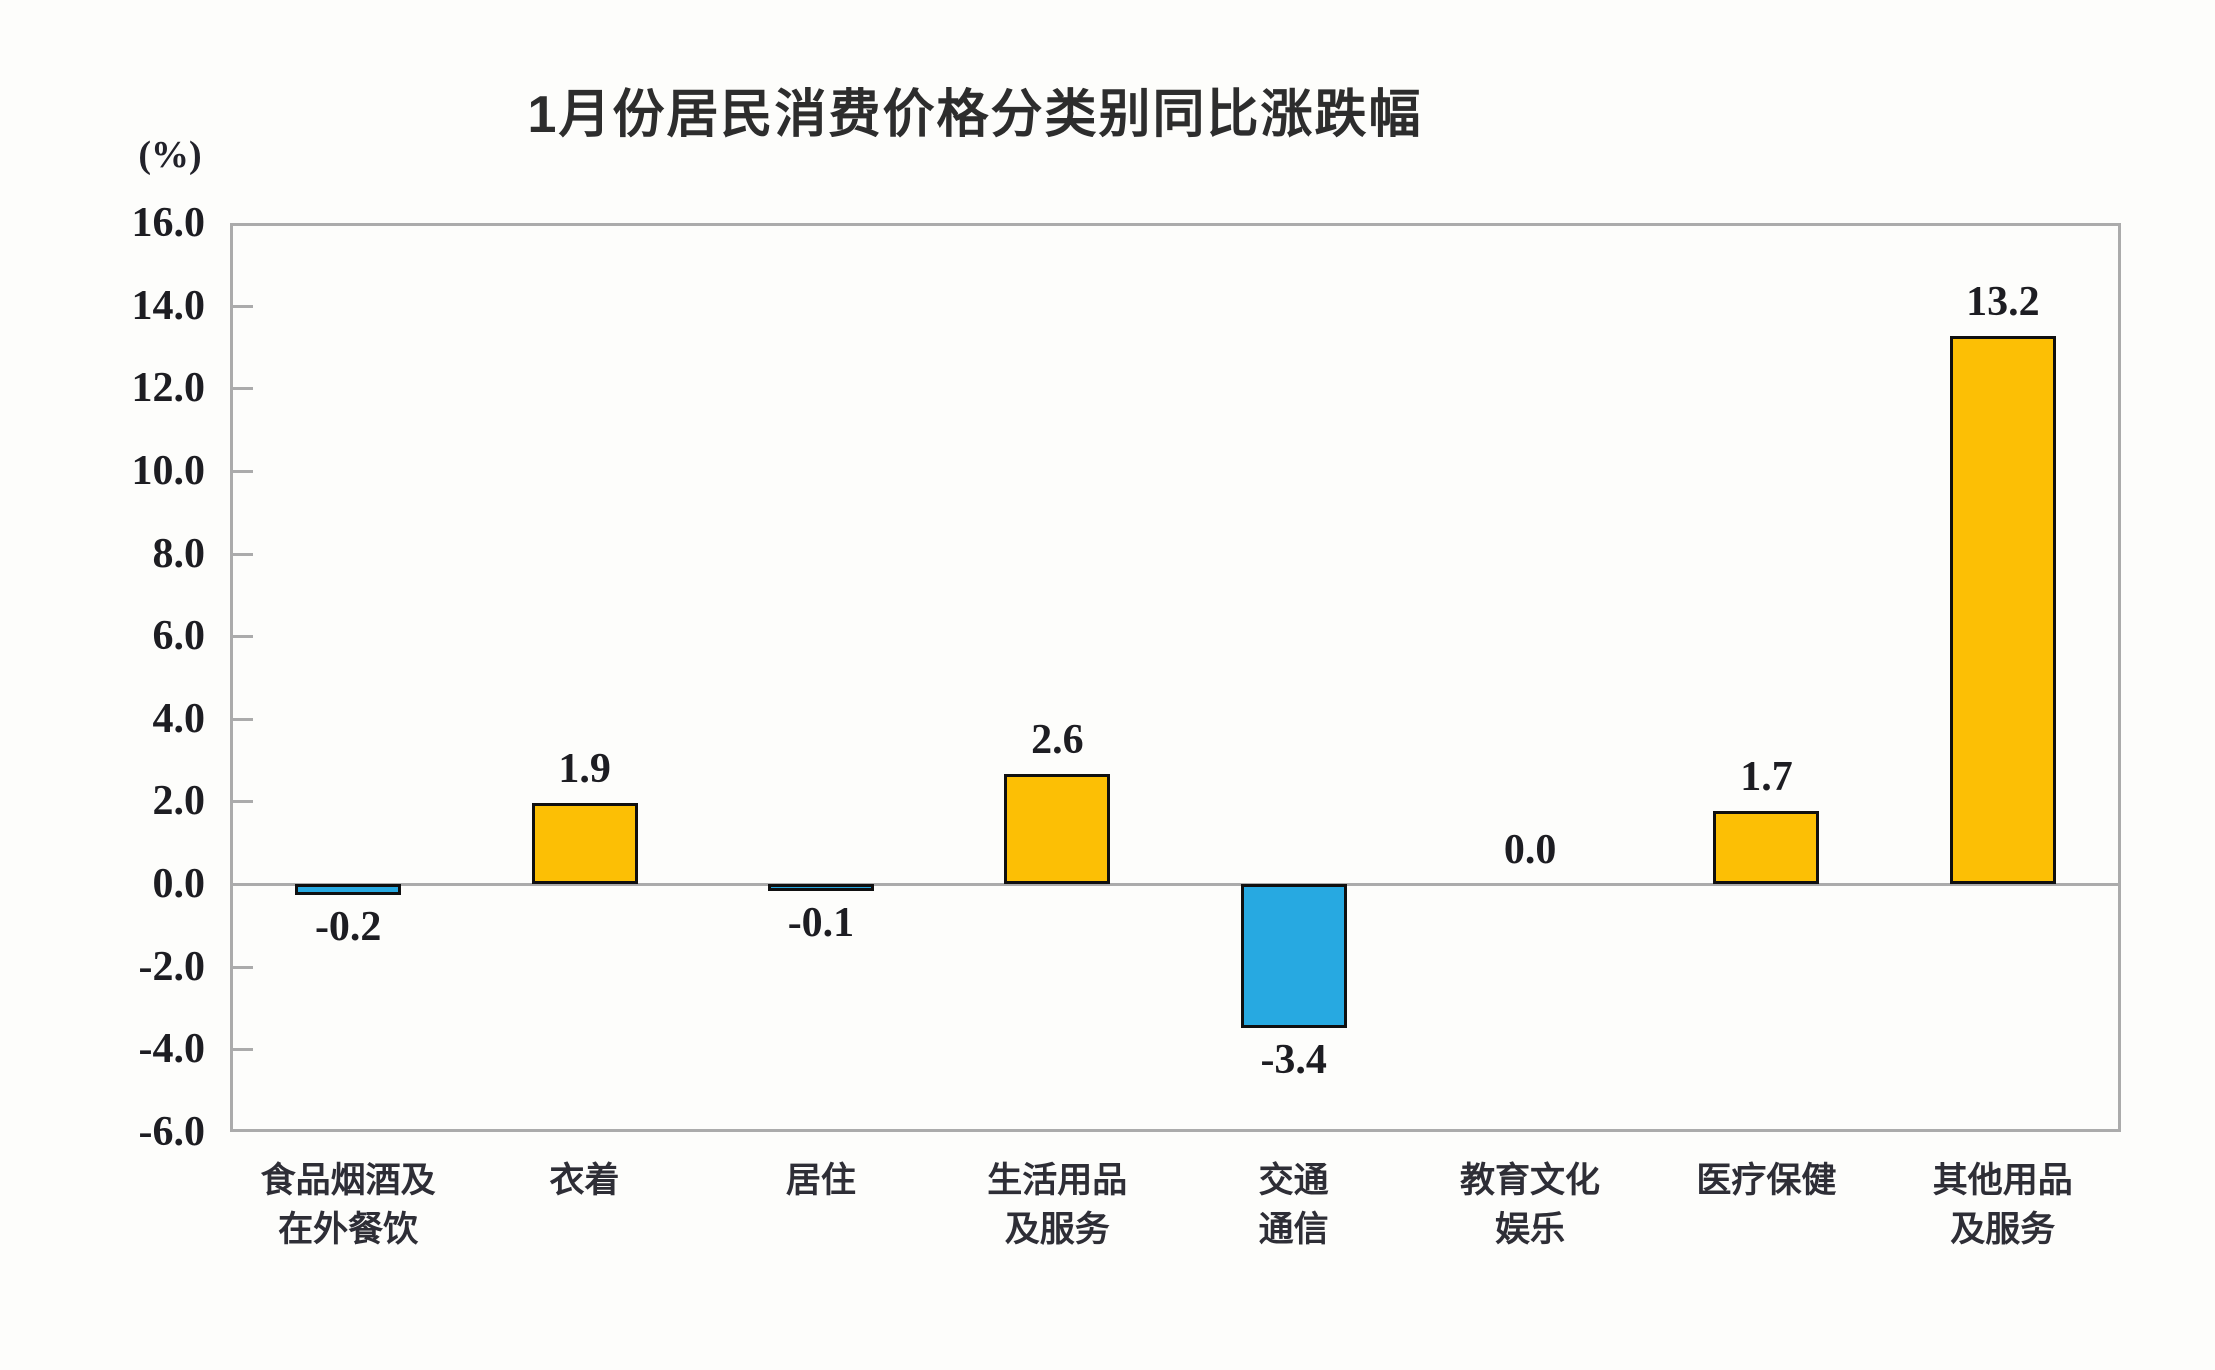 The height and width of the screenshot is (1370, 2215). What do you see at coordinates (348, 927) in the screenshot?
I see `bar-value-label-0: -0.2` at bounding box center [348, 927].